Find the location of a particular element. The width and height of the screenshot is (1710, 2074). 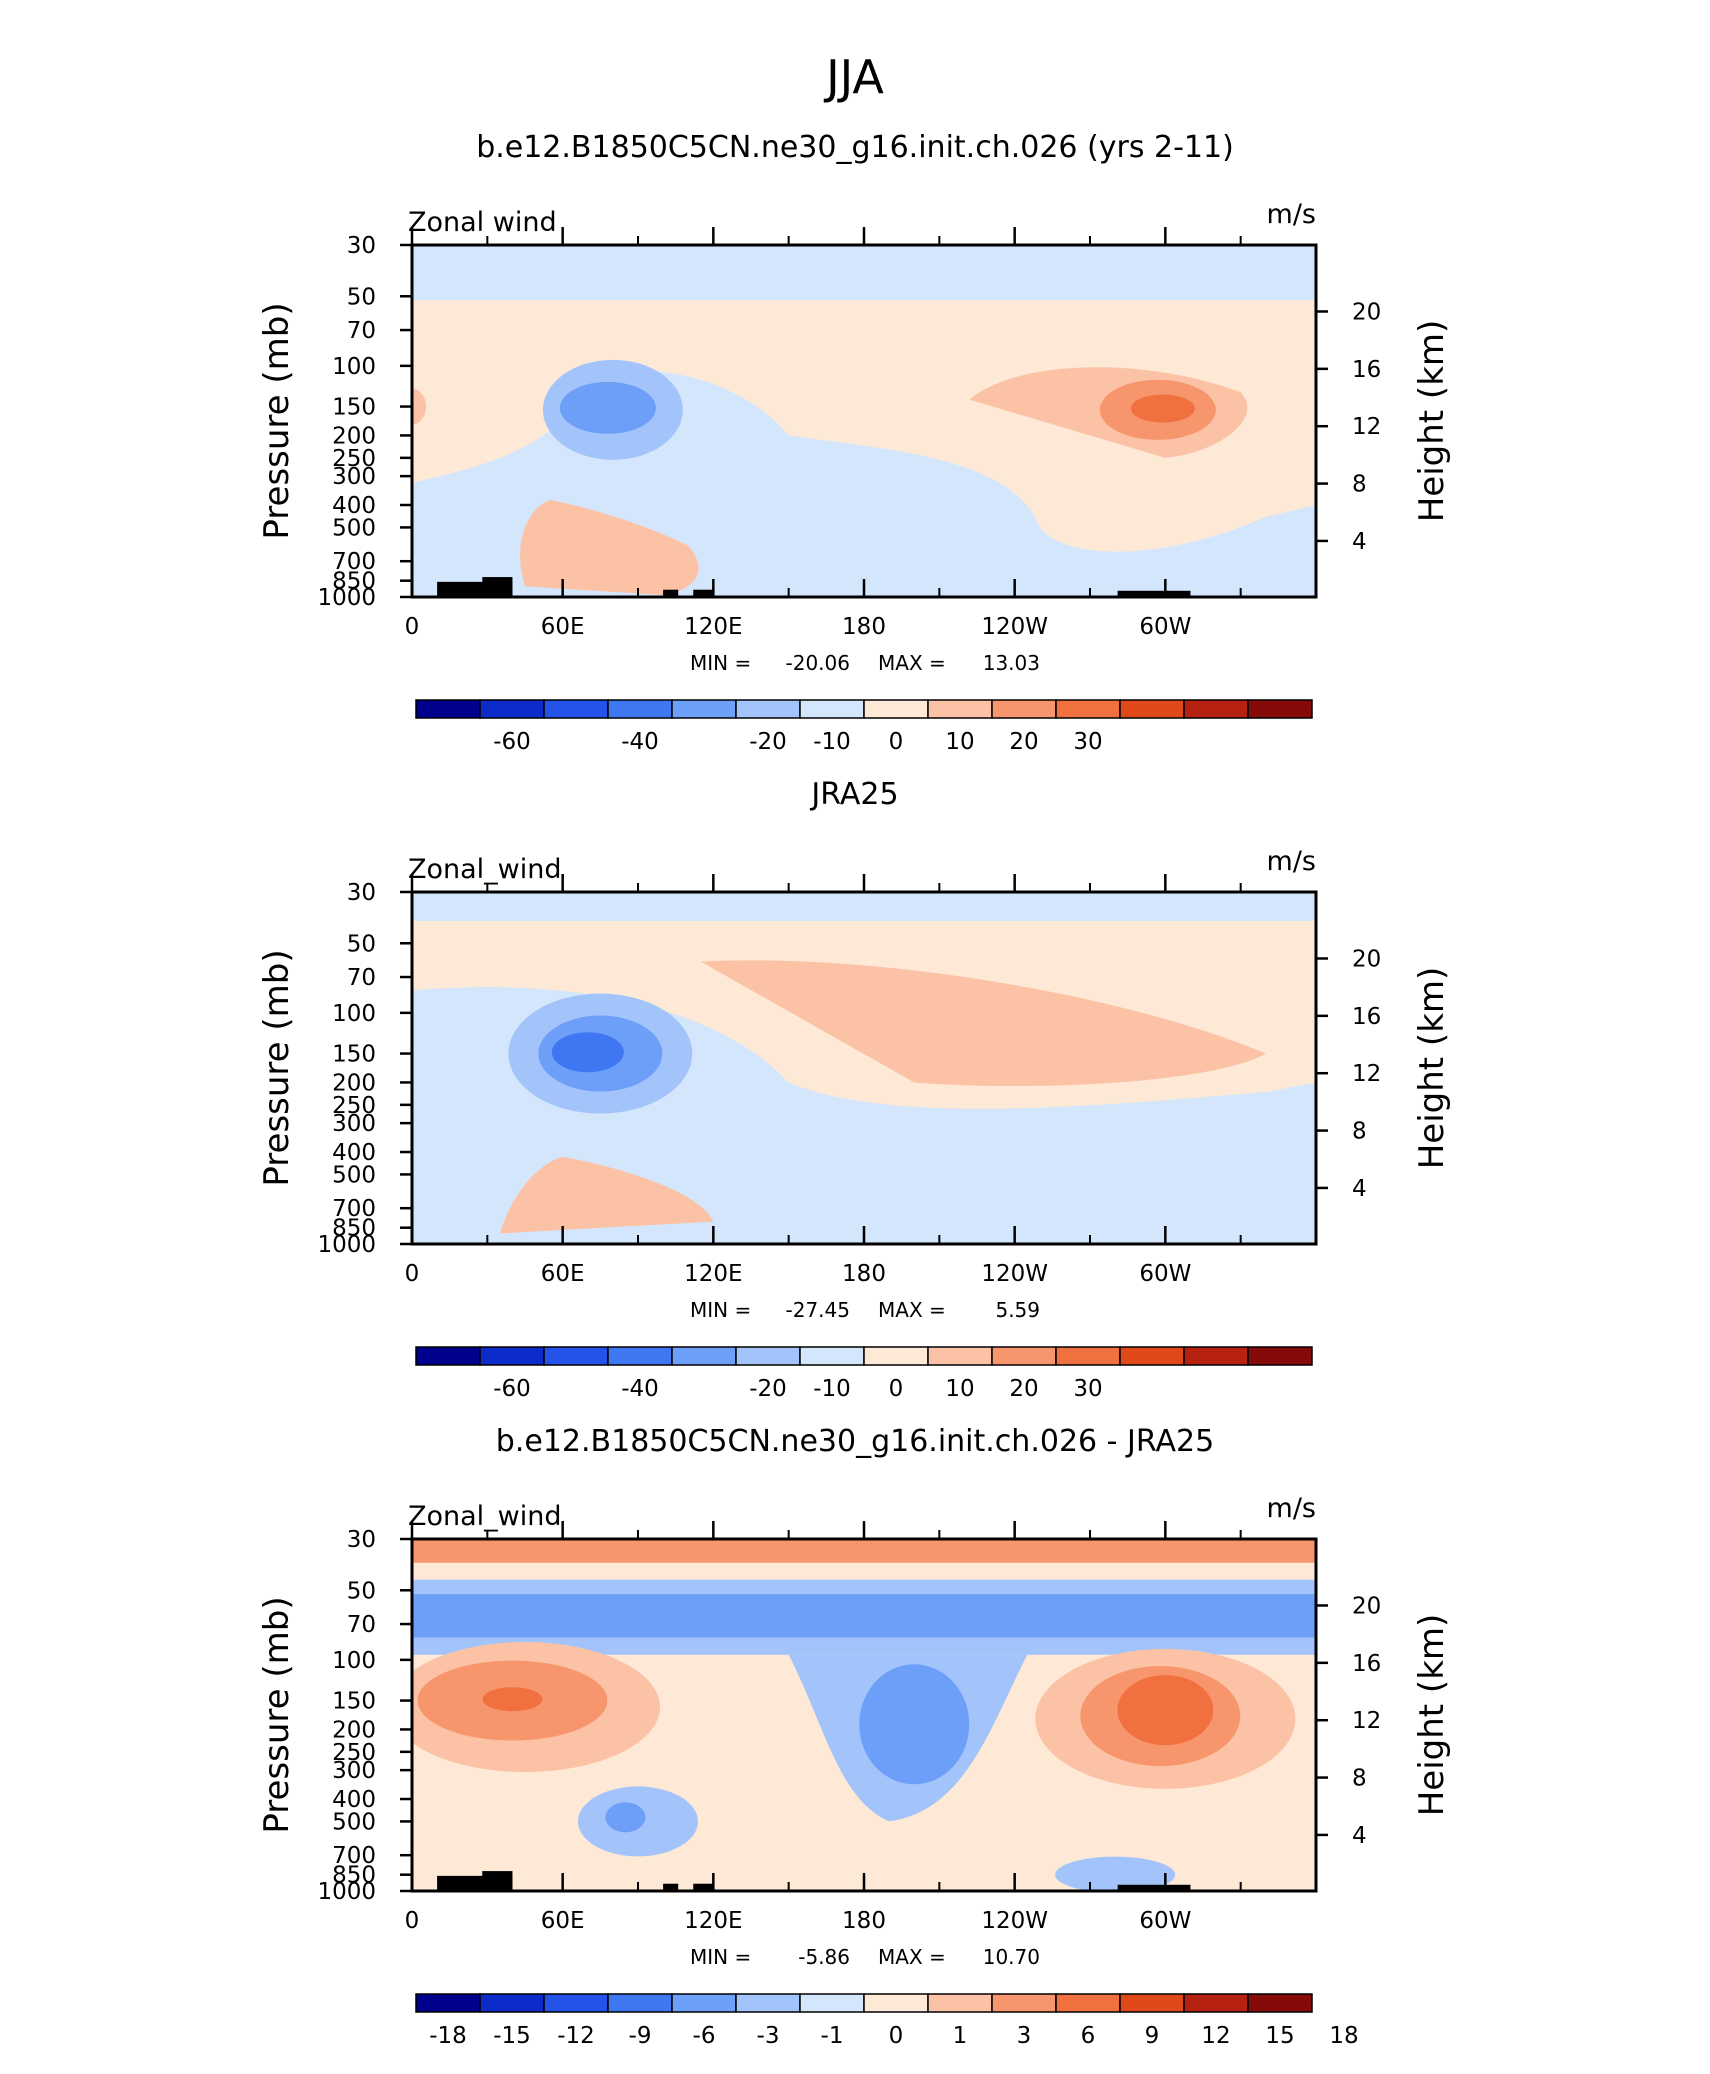

y-tick-label: 250 is located at coordinates (354, 459).